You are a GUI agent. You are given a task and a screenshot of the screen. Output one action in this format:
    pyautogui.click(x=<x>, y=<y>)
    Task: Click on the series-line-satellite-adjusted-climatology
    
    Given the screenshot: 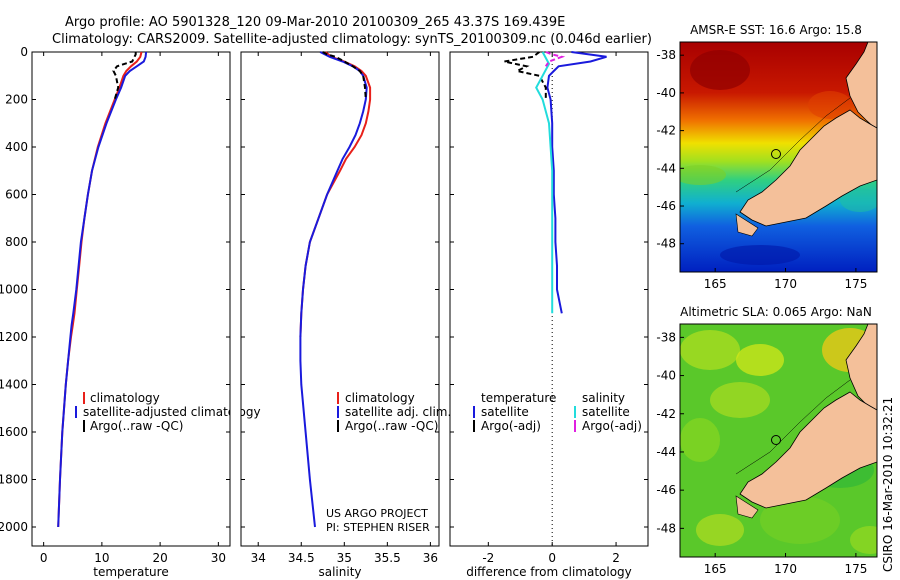 What is the action you would take?
    pyautogui.click(x=102, y=289)
    